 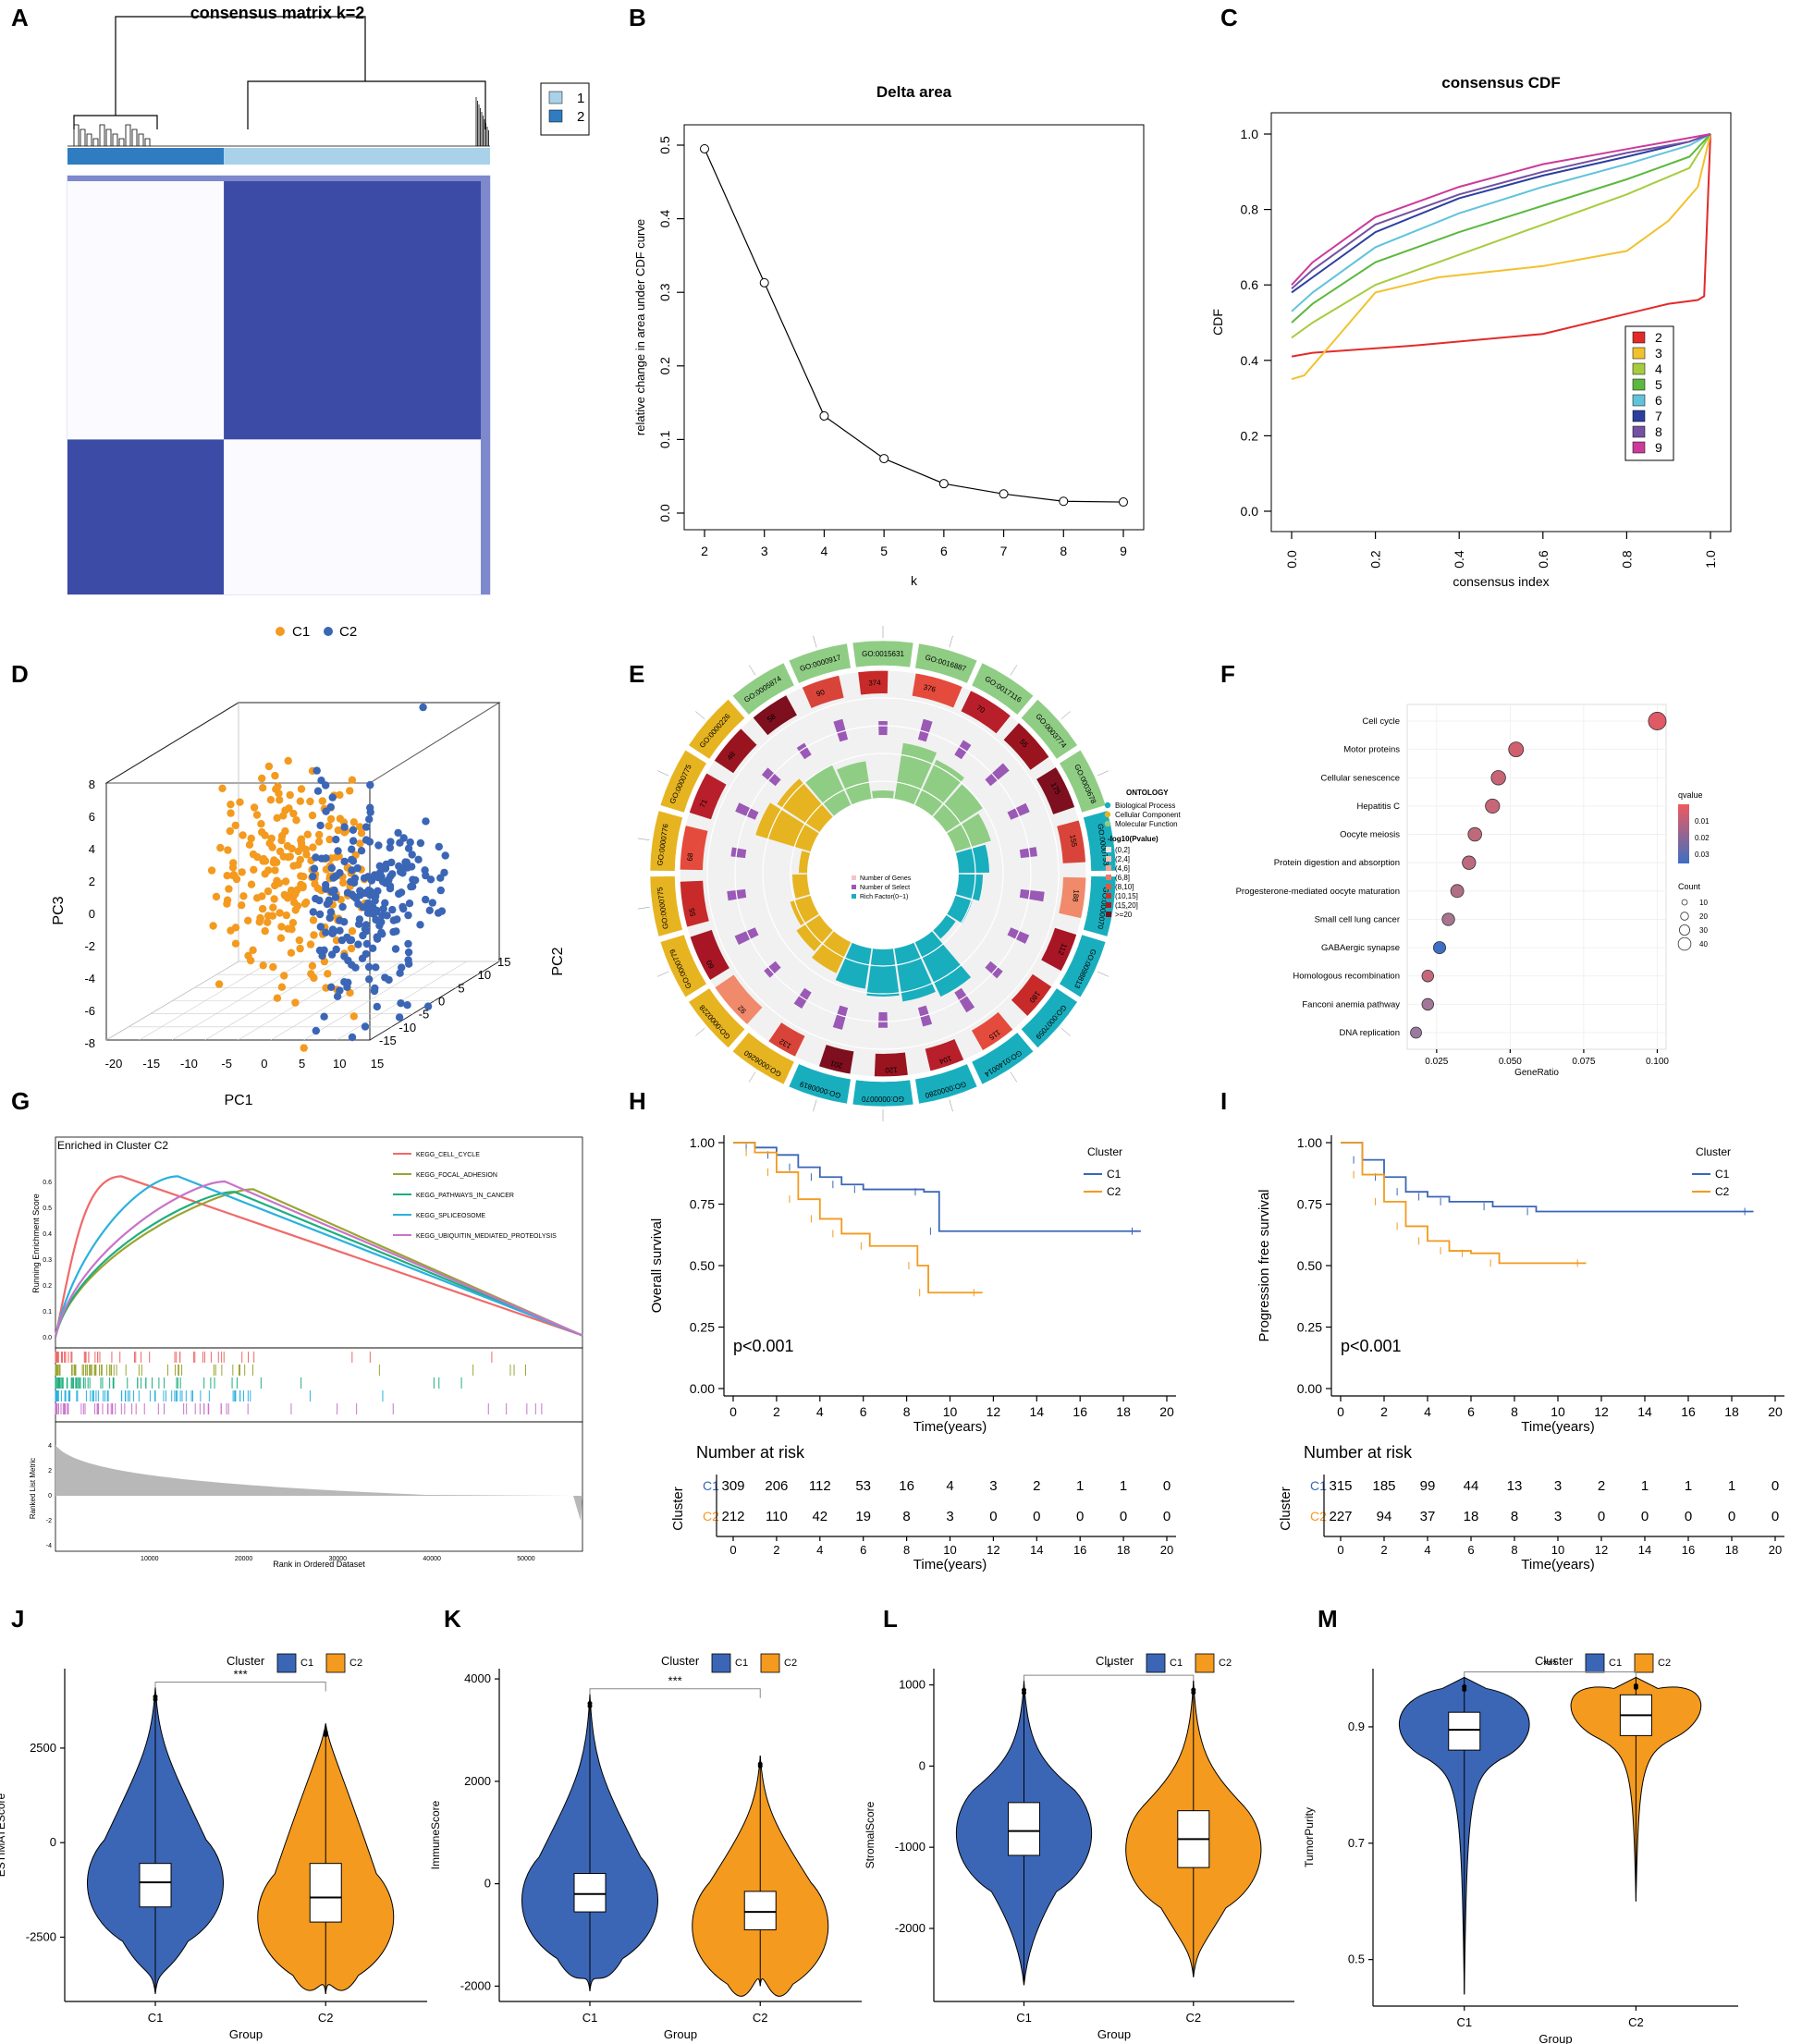 What do you see at coordinates (92, 784) in the screenshot?
I see `y-tick-label: 8` at bounding box center [92, 784].